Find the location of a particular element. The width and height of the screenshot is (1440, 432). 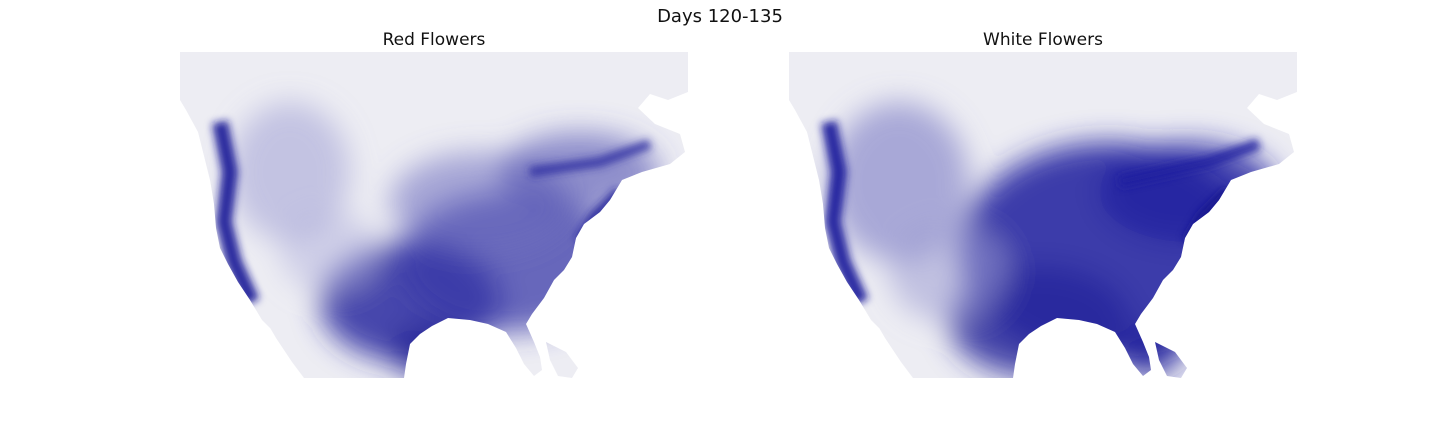

panel-title-red-flowers: Red Flowers is located at coordinates (434, 40).